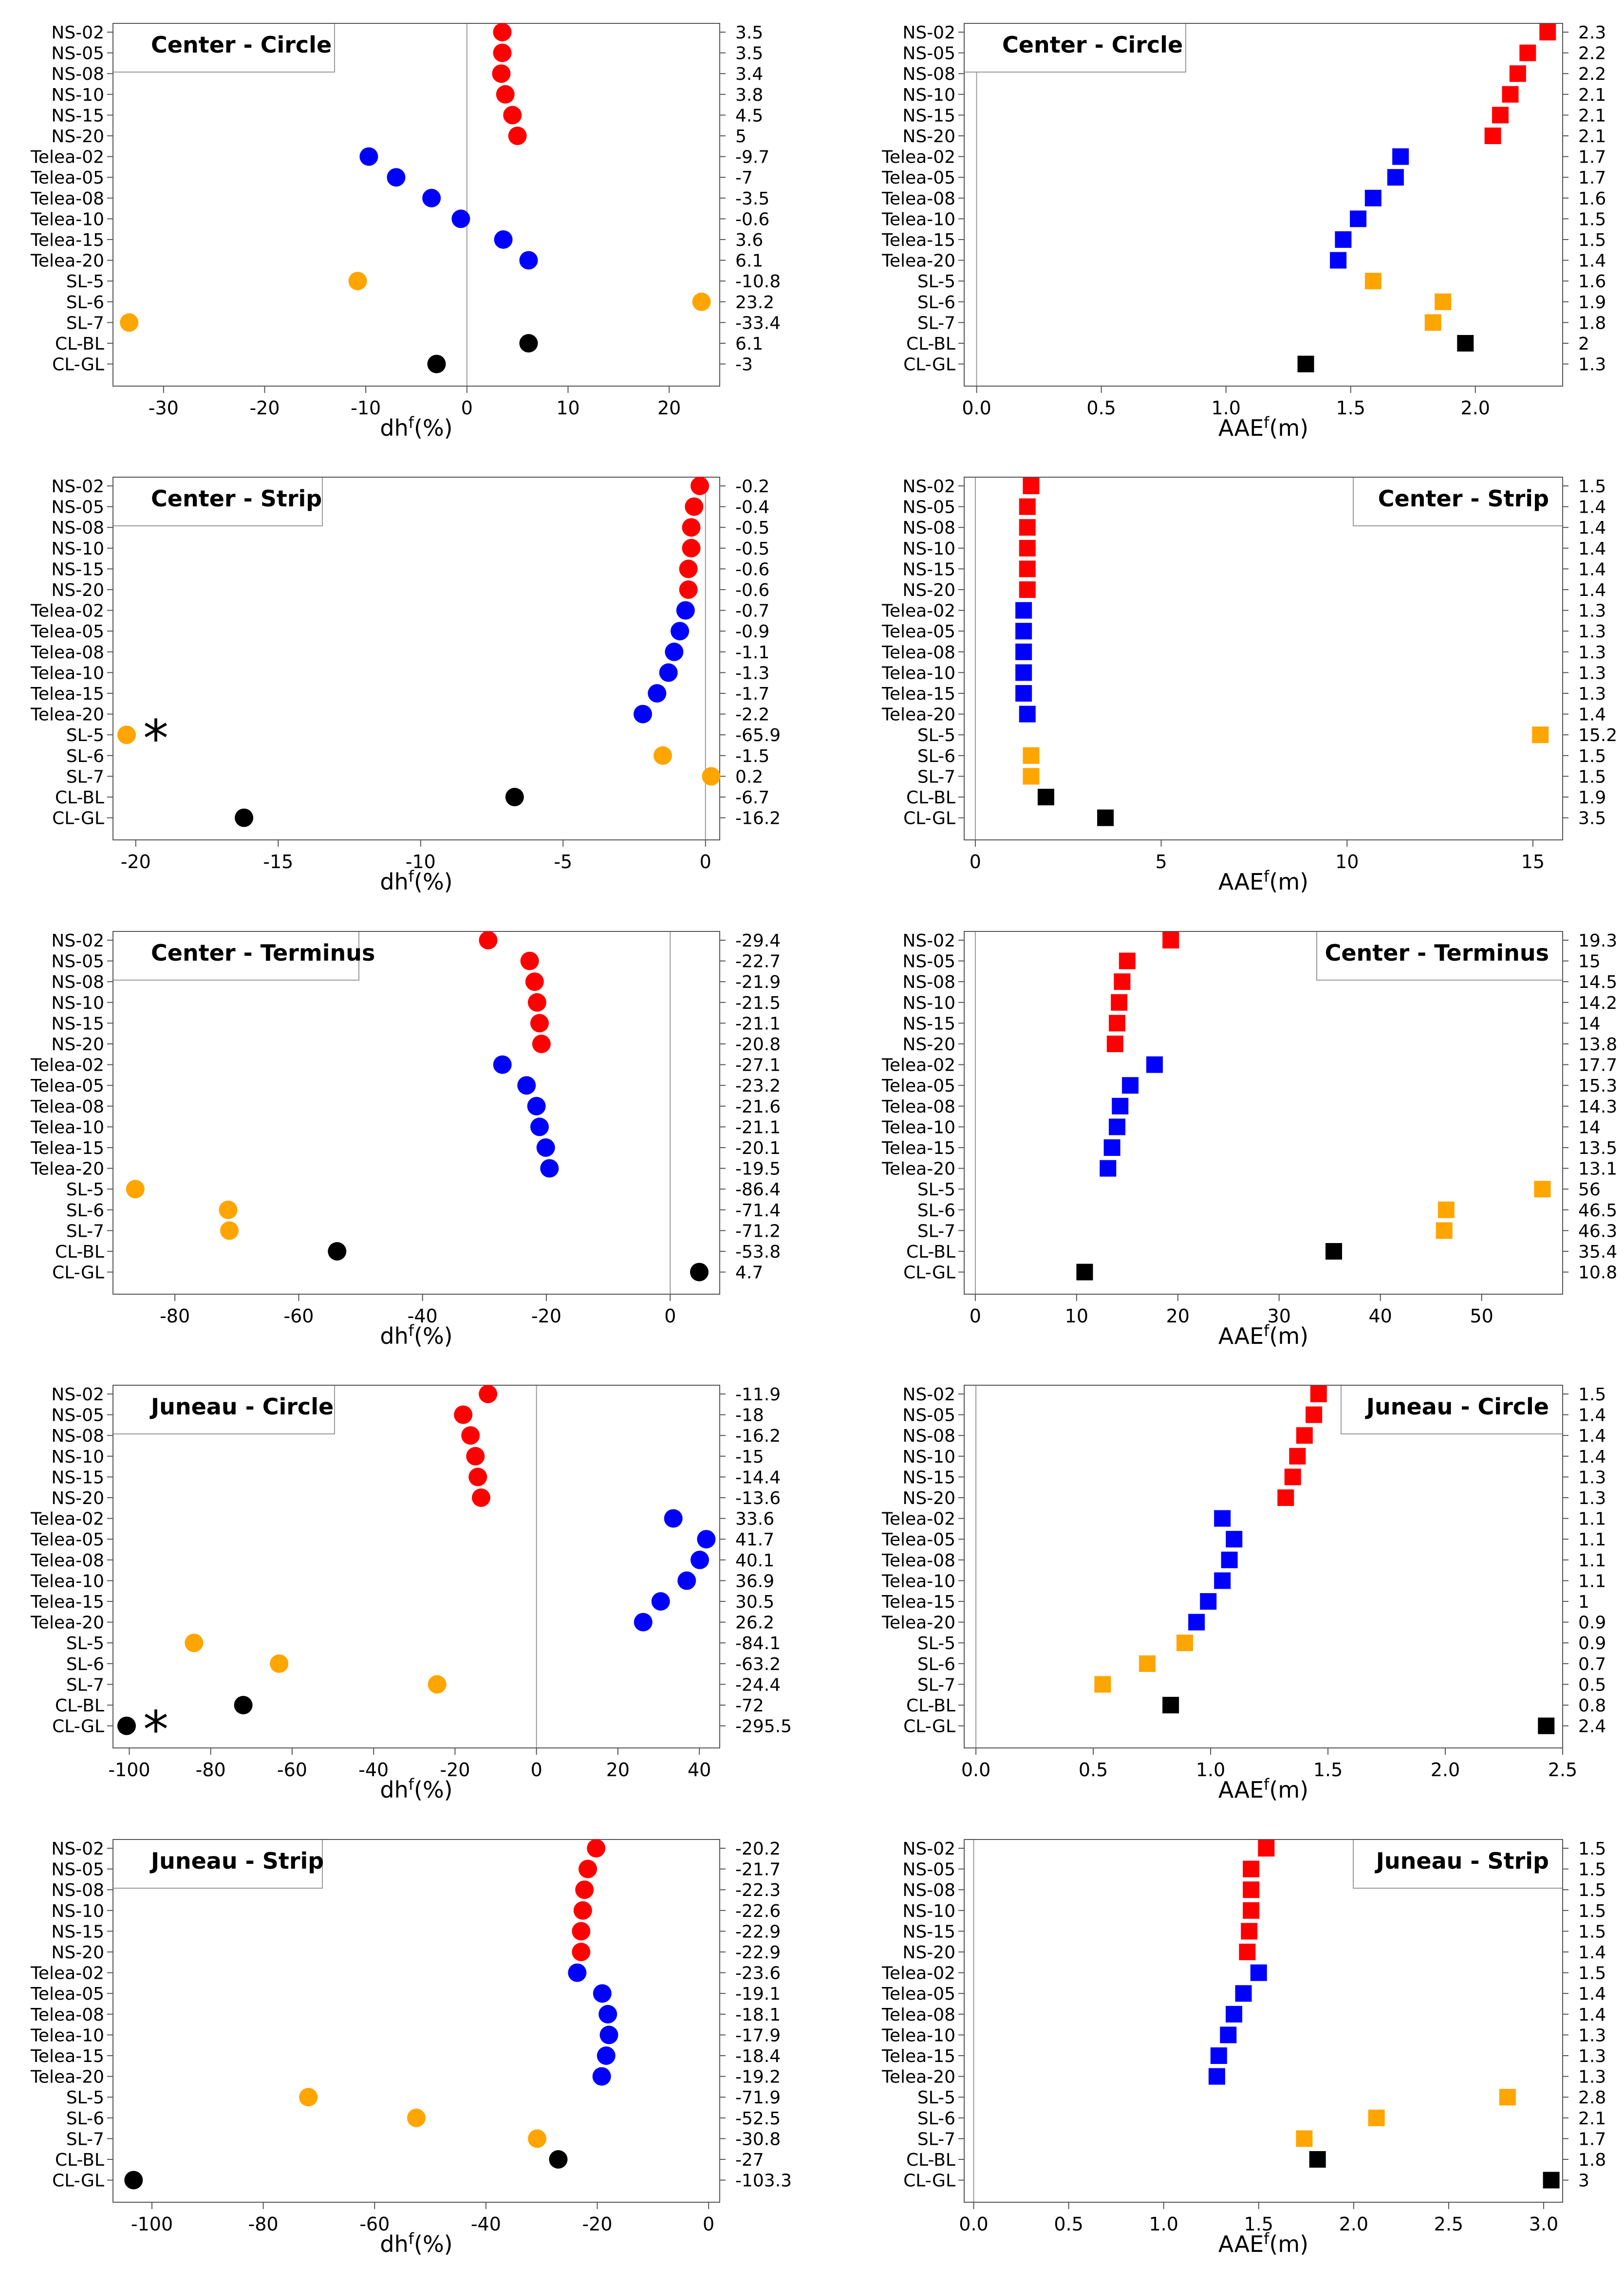 This screenshot has width=1624, height=2285. Describe the element at coordinates (758, 2139) in the screenshot. I see `data-label: -30.8` at that location.